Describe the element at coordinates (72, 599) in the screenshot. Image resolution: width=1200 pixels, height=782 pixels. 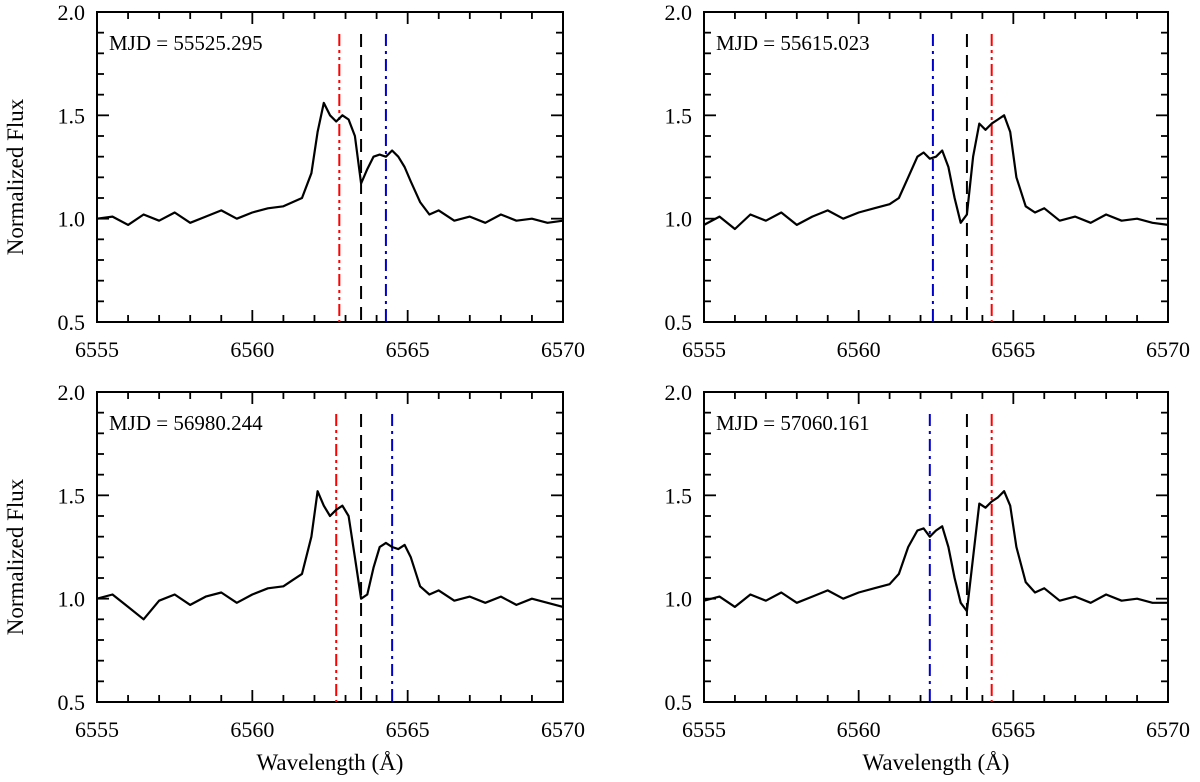
I see `y-tick-label: 1.0` at that location.